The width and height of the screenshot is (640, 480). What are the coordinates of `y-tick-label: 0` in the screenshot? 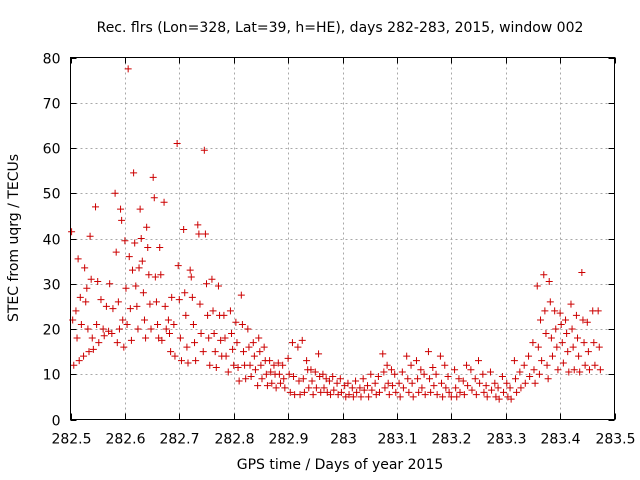 It's located at (56, 422).